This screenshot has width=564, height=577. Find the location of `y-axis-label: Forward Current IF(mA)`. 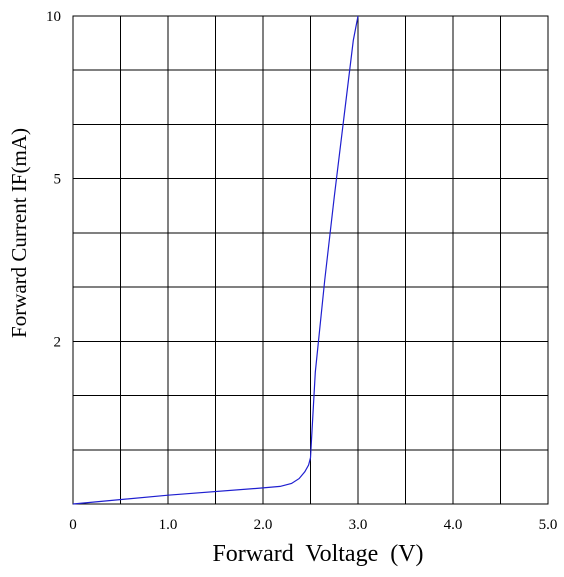

y-axis-label: Forward Current IF(mA) is located at coordinates (19, 233).